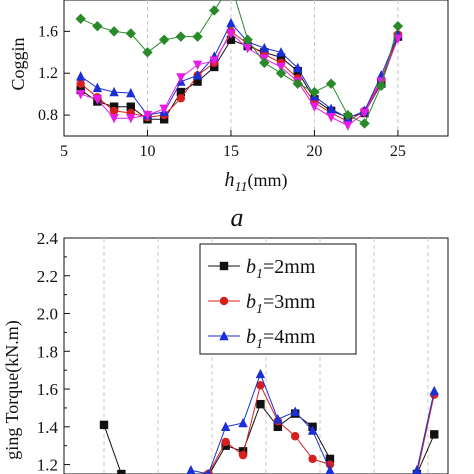 The image size is (474, 474). Describe the element at coordinates (241, 187) in the screenshot. I see `panel-a-xlabel-sub: 11` at that location.